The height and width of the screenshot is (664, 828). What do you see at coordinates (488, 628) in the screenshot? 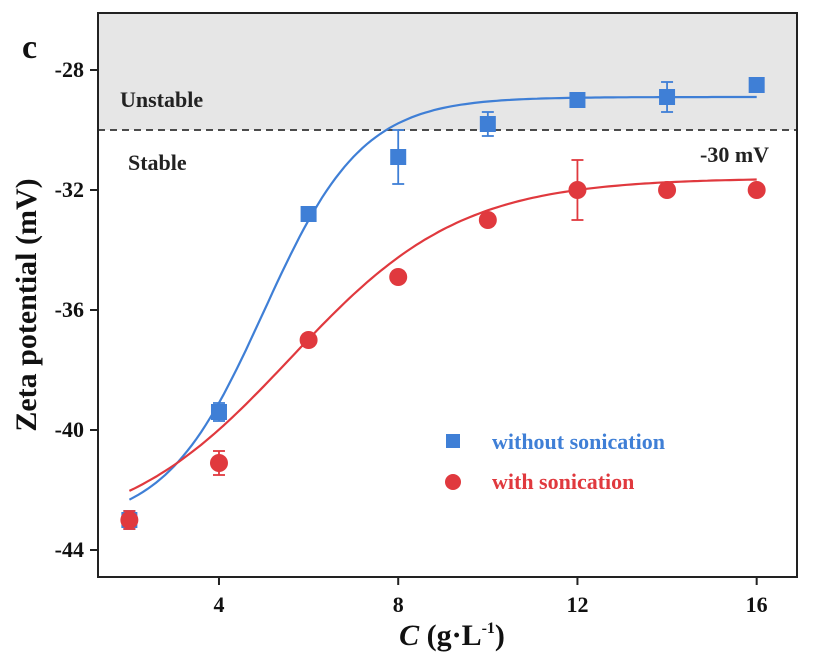
I see `x-axis-title-exponent: -1` at bounding box center [488, 628].